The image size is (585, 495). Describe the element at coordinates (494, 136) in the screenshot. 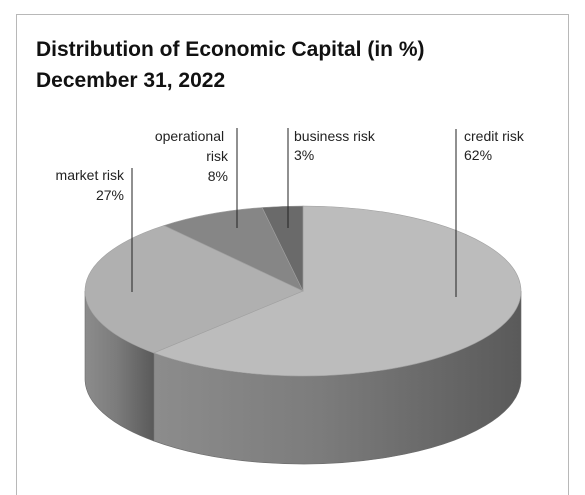

I see `label-credit-risk-name: credit risk` at that location.